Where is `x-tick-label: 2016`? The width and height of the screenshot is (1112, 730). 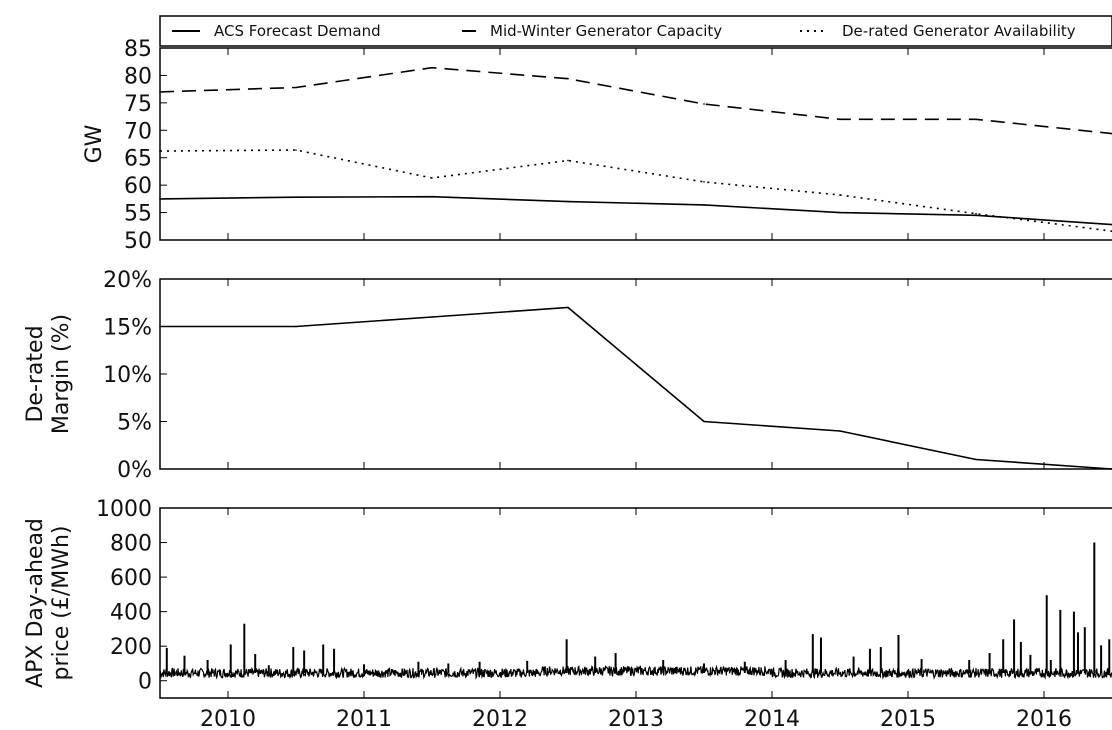 x-tick-label: 2016 is located at coordinates (1044, 718).